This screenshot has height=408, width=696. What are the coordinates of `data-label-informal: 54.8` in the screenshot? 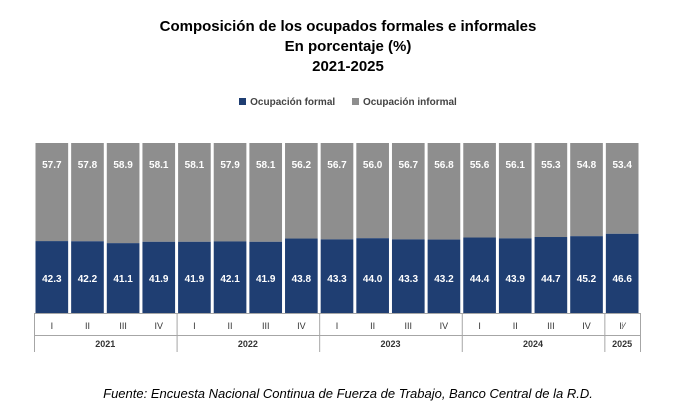 It's located at (587, 165).